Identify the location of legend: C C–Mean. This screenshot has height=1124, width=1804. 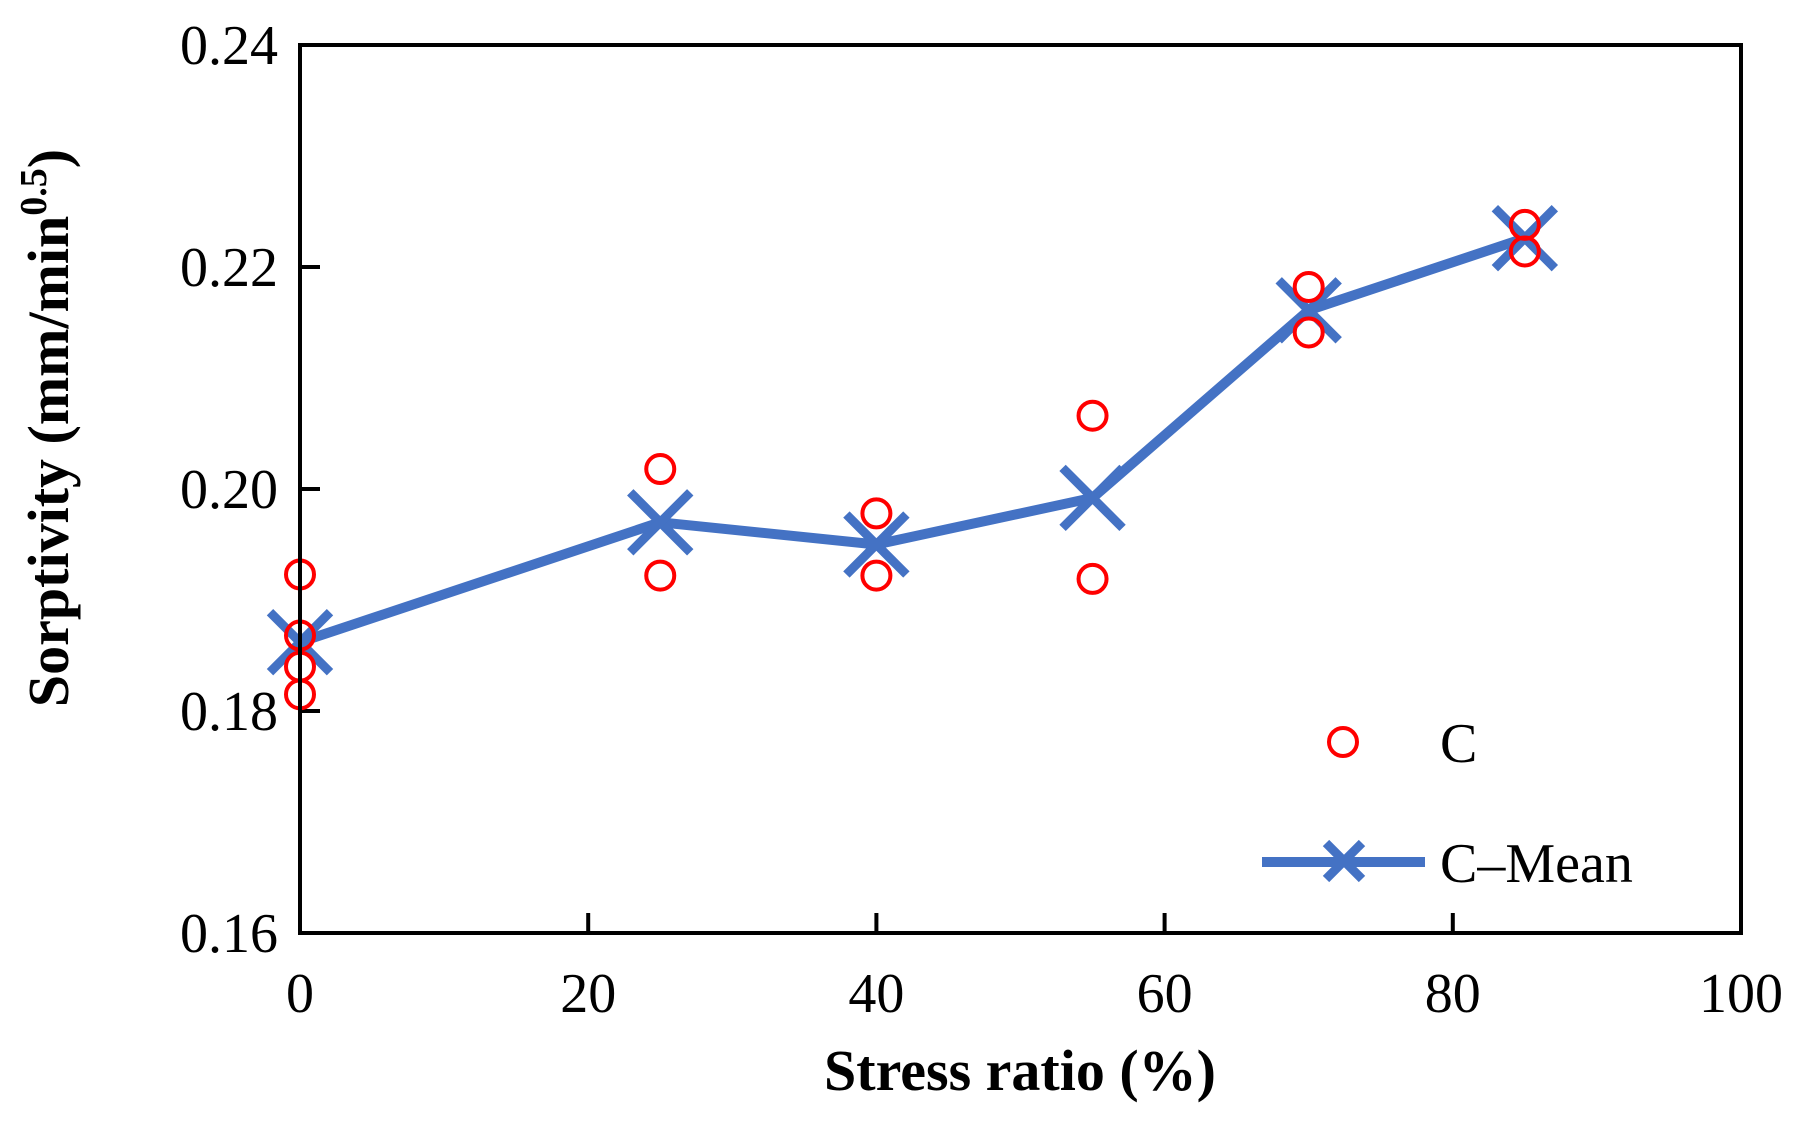
(1447, 804).